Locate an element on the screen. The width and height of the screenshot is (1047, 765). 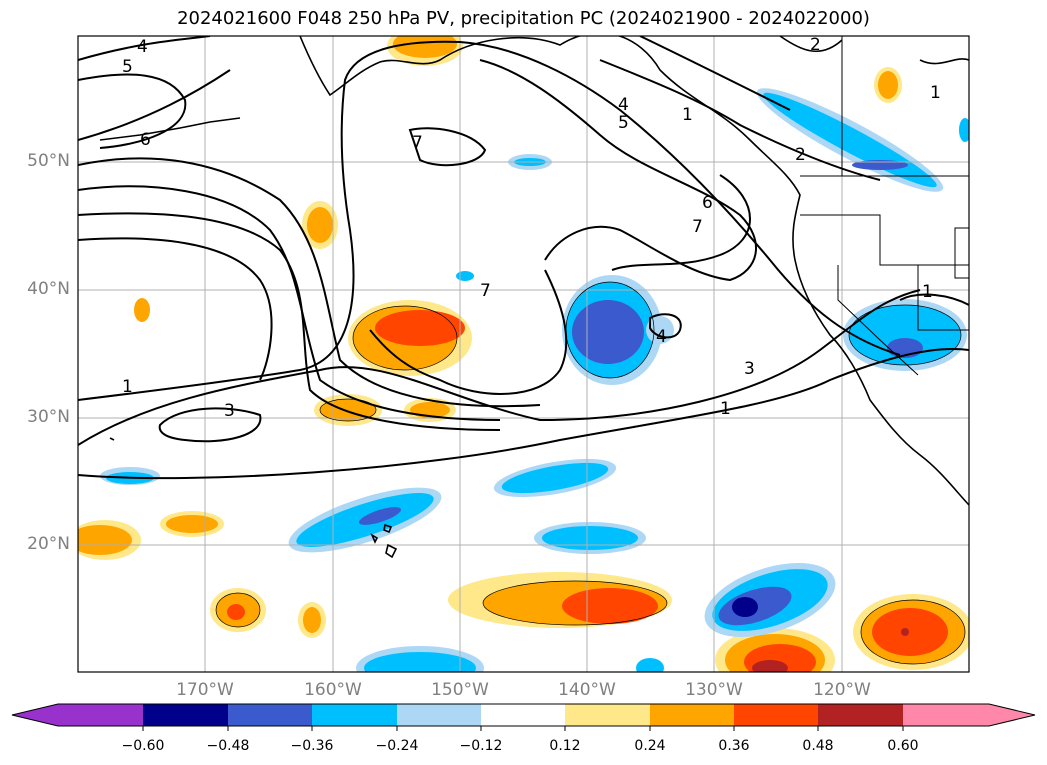
lon-label-170w: 170°W is located at coordinates (205, 690).